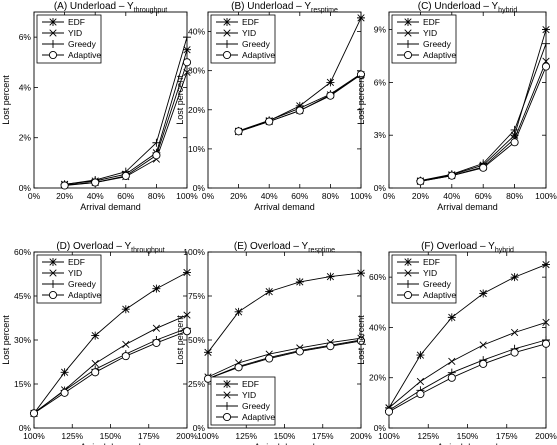 This screenshot has height=445, width=557. What do you see at coordinates (507, 10) in the screenshot?
I see `panel-title-subscript: hybrid` at bounding box center [507, 10].